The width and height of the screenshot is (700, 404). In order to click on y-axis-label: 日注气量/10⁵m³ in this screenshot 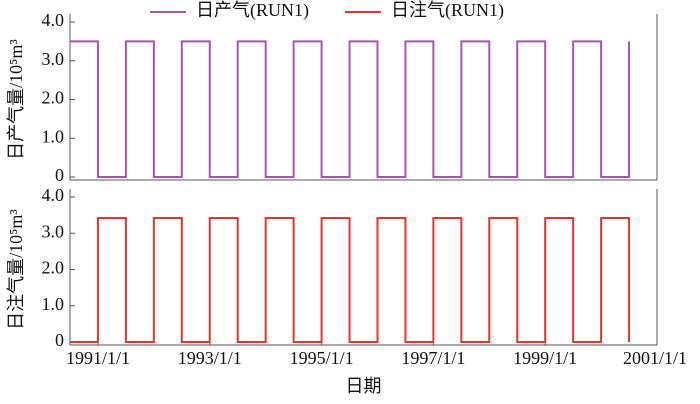, I will do `click(16, 269)`.